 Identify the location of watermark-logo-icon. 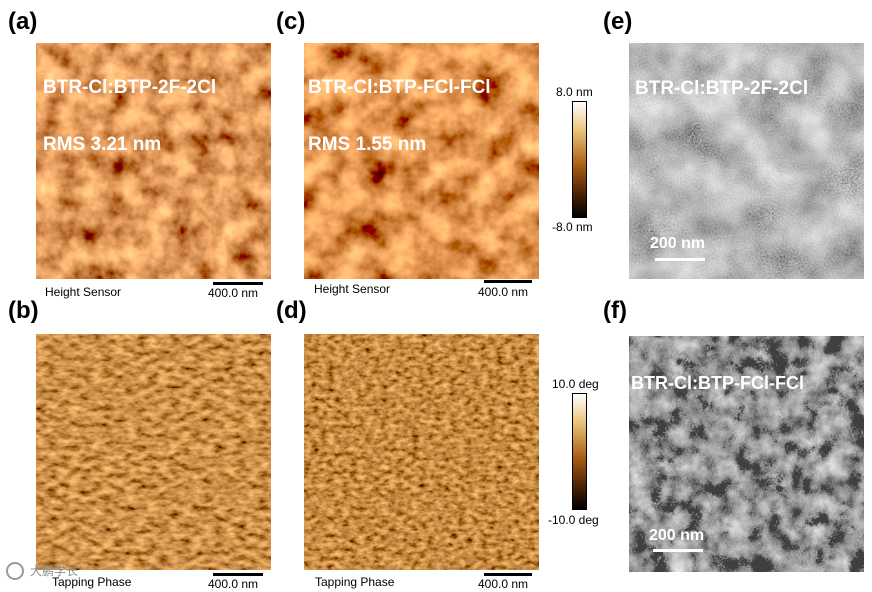
(15, 571).